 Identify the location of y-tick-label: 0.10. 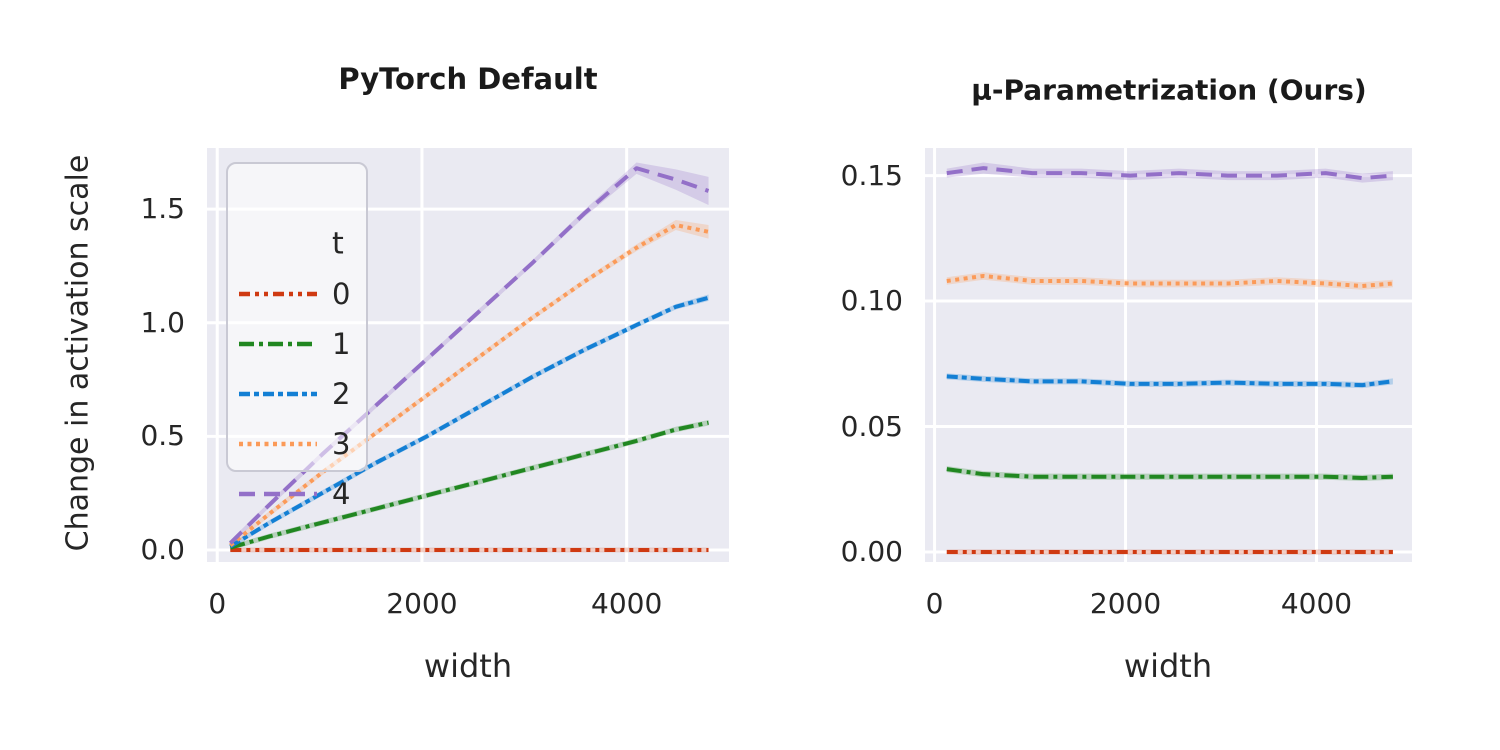
(871, 301).